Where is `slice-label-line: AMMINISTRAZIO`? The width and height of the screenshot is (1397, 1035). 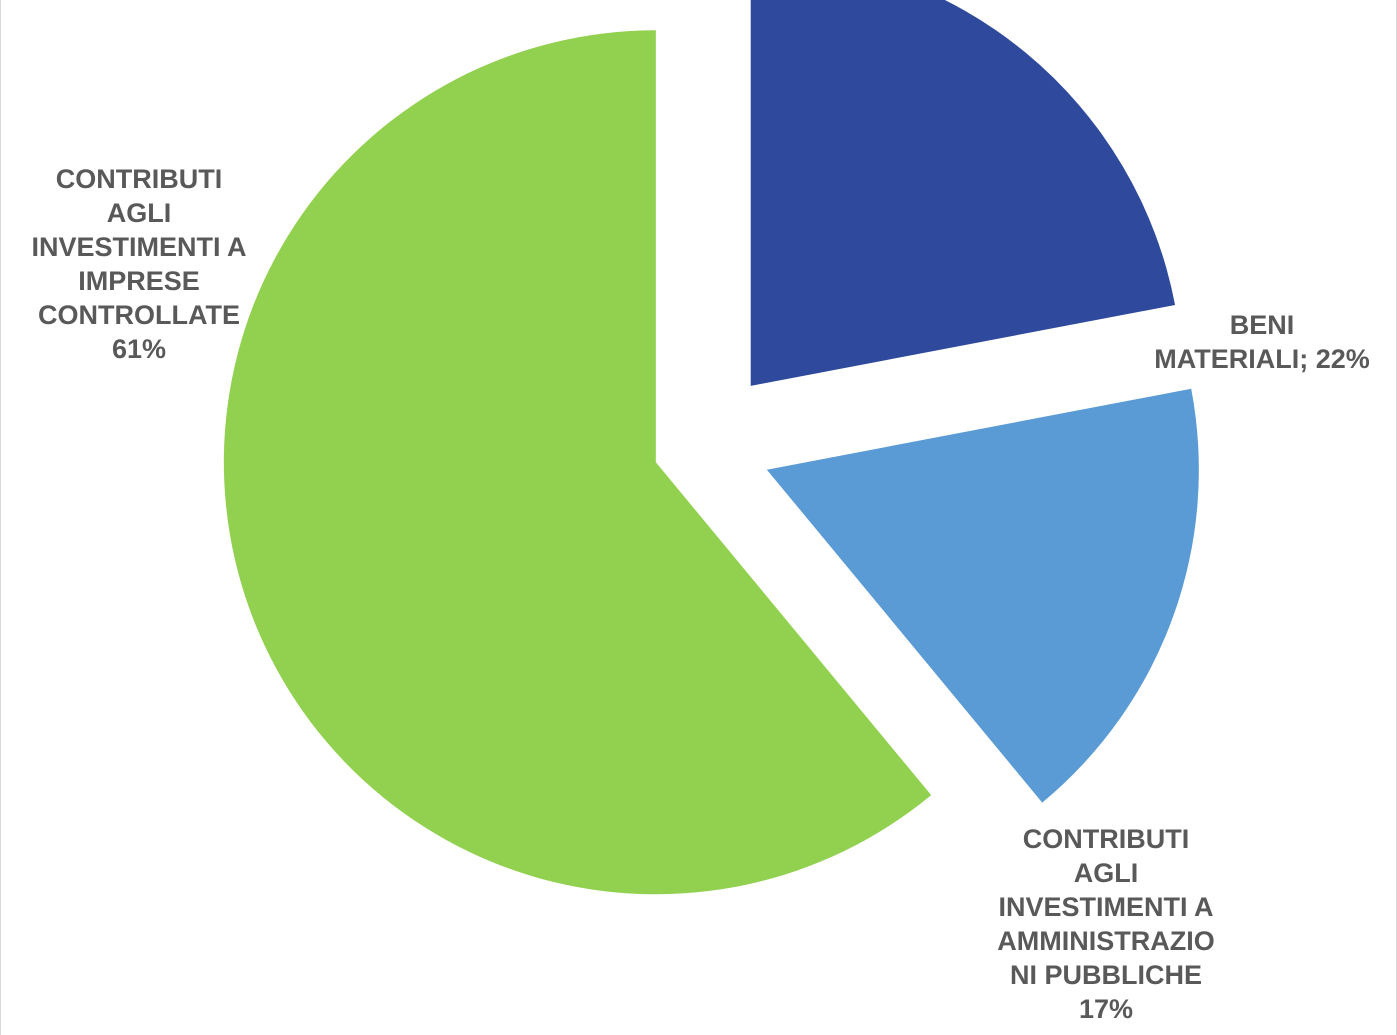
slice-label-line: AMMINISTRAZIO is located at coordinates (1105, 941).